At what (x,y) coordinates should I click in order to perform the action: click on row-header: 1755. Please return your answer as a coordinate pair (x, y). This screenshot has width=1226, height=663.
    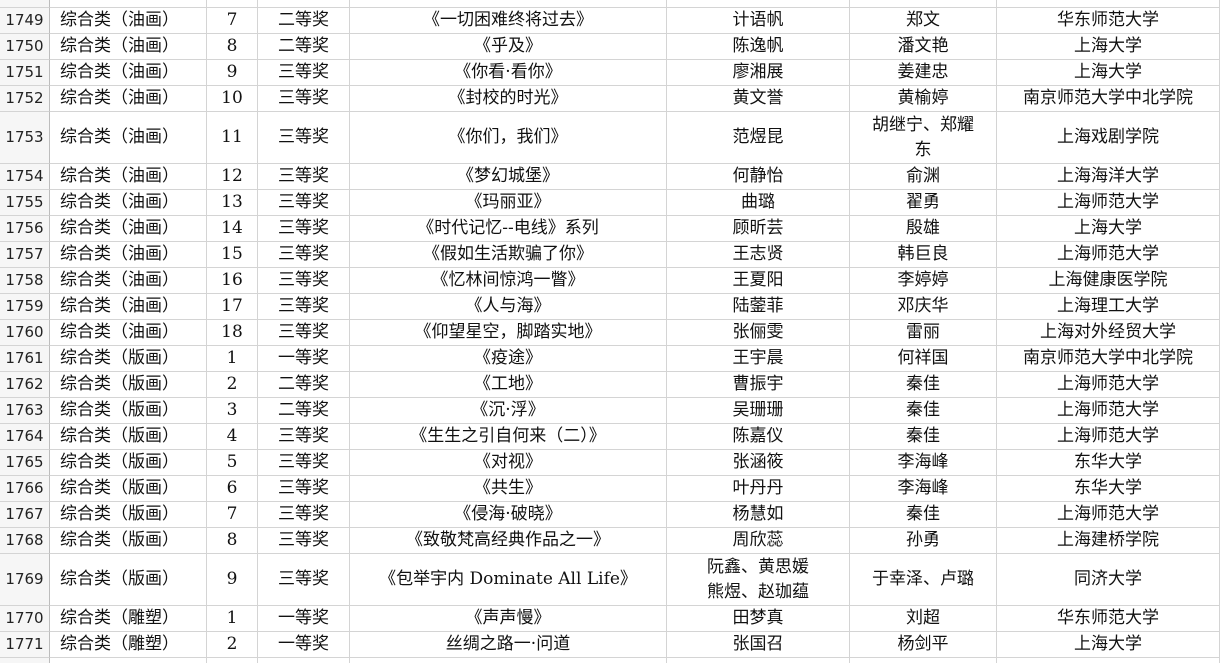
    Looking at the image, I should click on (25, 203).